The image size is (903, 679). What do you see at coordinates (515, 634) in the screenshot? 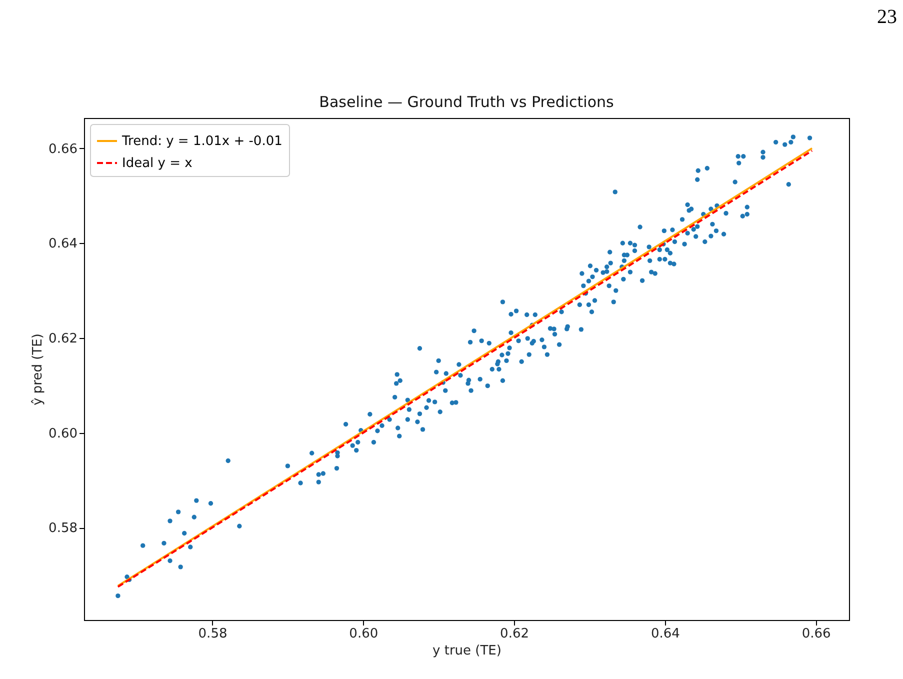
I see `x-tick-label: 0.62` at bounding box center [515, 634].